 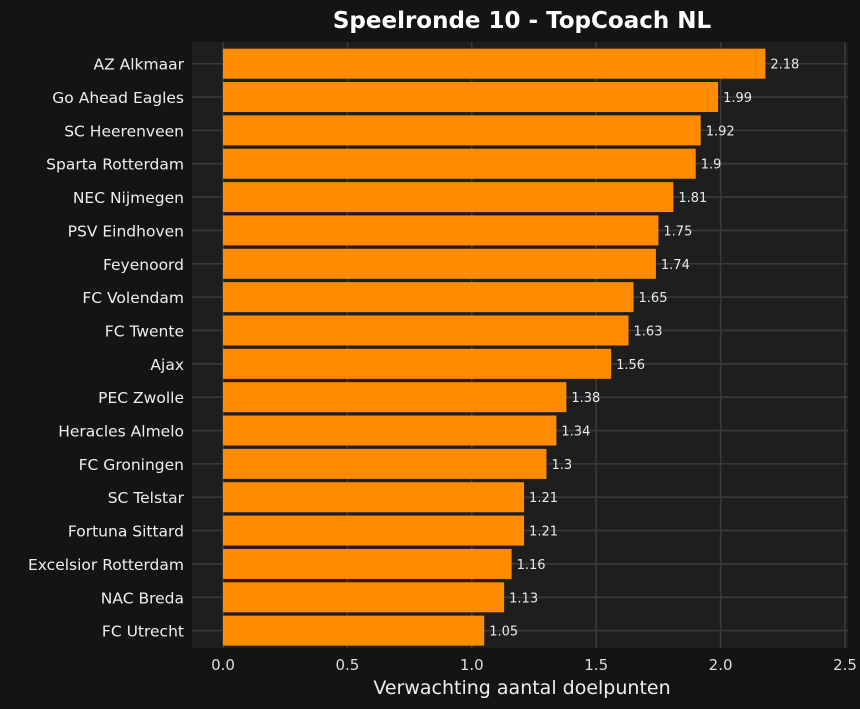 What do you see at coordinates (596, 665) in the screenshot?
I see `x-tick-label: 1.5` at bounding box center [596, 665].